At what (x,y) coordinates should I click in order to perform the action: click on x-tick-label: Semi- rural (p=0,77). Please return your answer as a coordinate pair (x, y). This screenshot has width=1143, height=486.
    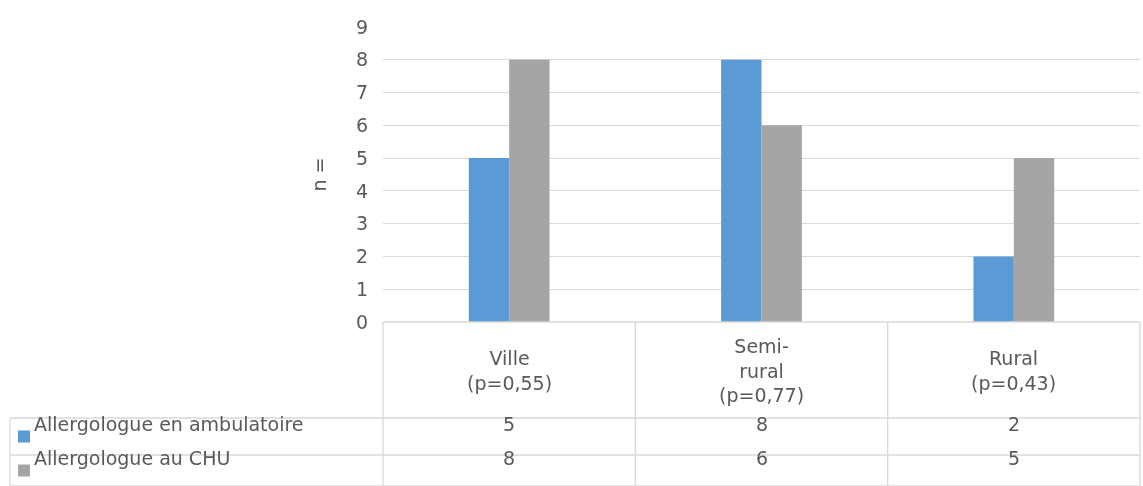
    Looking at the image, I should click on (762, 371).